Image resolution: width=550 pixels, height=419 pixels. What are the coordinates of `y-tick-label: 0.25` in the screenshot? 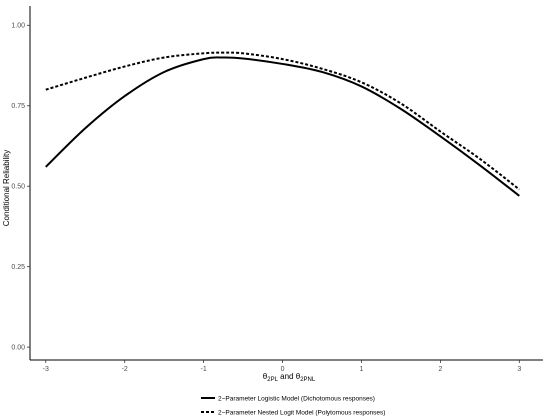 It's located at (18, 267).